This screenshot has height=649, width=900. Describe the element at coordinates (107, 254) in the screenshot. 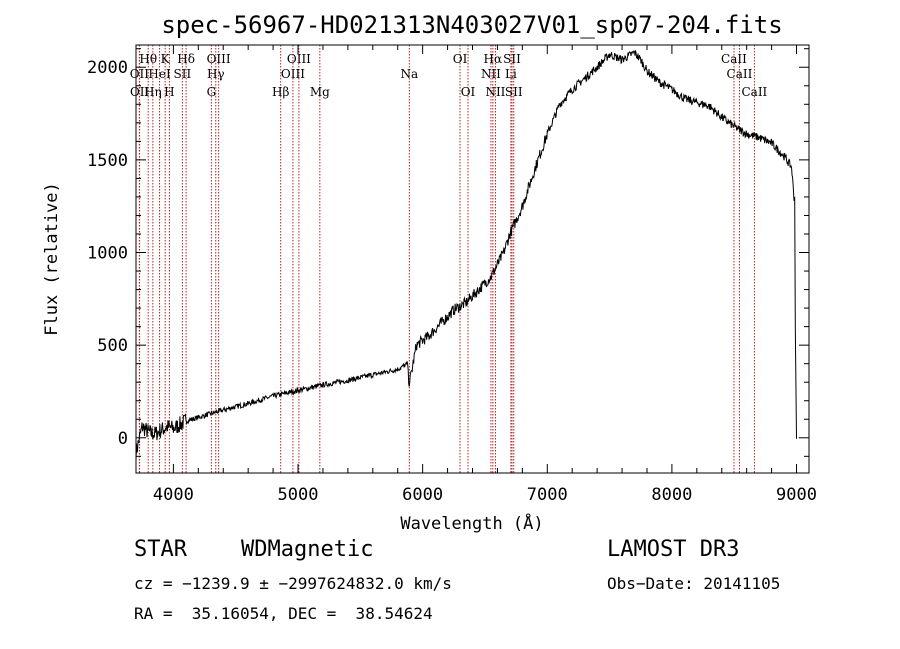

I see `y-tick-label: 1000` at that location.